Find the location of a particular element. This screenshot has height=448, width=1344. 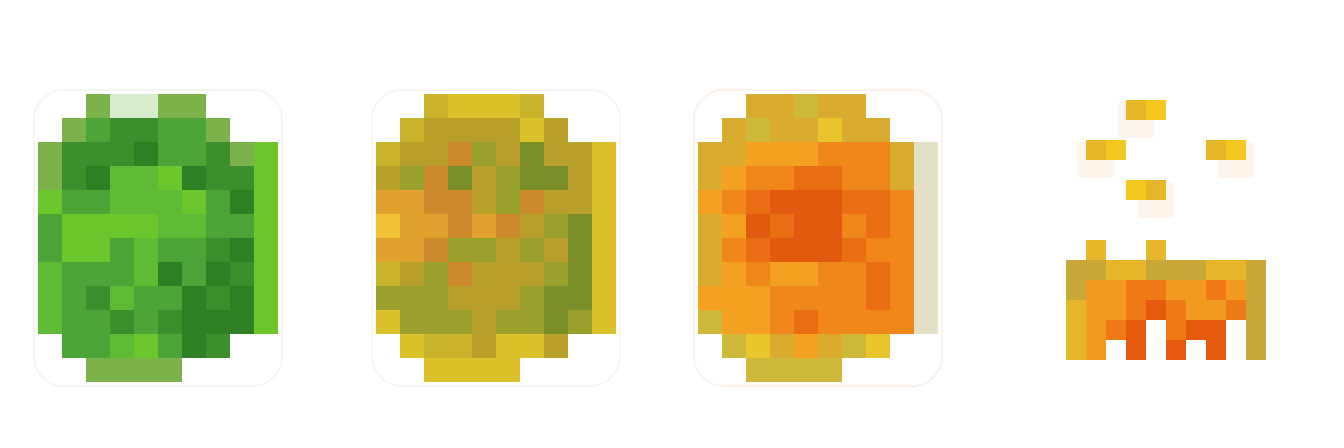

orange-bush-sprite is located at coordinates (821, 246).